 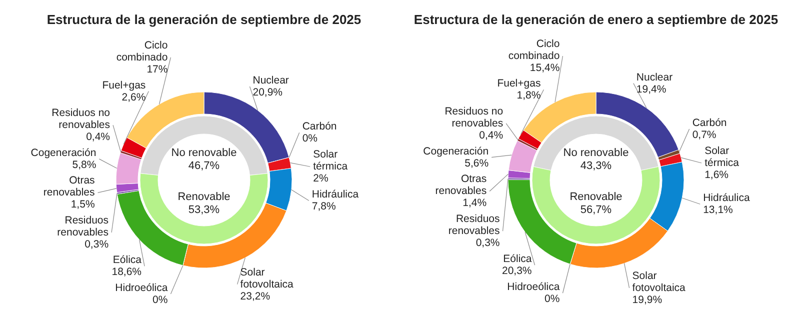 What do you see at coordinates (716, 175) in the screenshot?
I see `data-label: 1,6%` at bounding box center [716, 175].